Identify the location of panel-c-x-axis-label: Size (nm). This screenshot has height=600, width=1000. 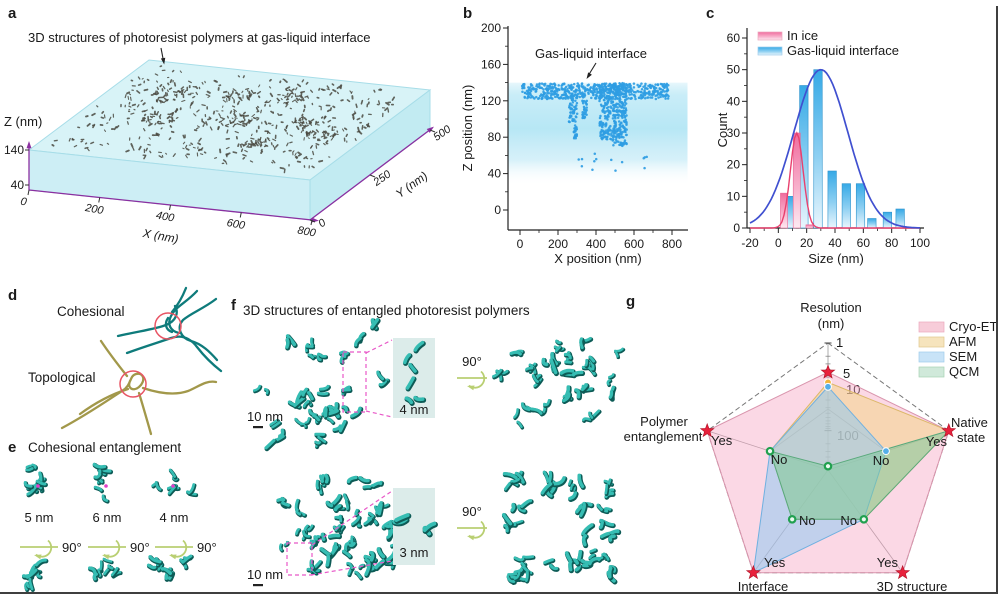
(836, 258).